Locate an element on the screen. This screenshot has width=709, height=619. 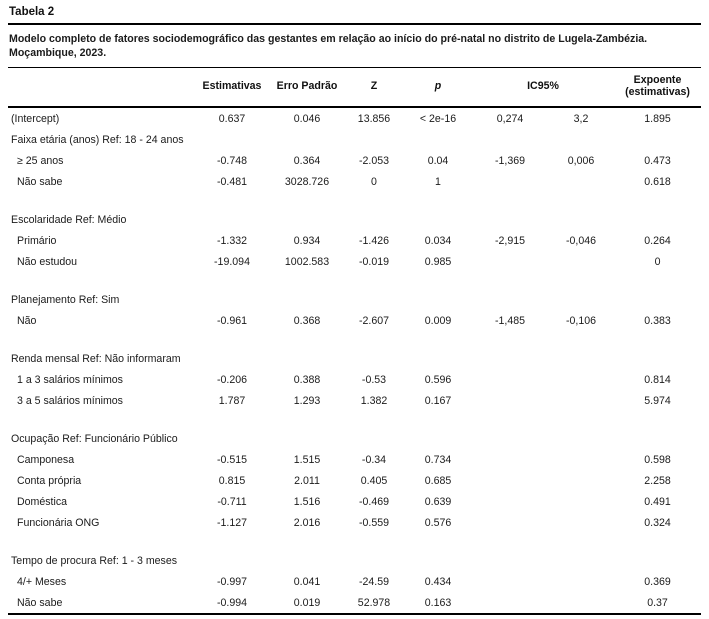
cell-z: 52.978 is located at coordinates (374, 602).